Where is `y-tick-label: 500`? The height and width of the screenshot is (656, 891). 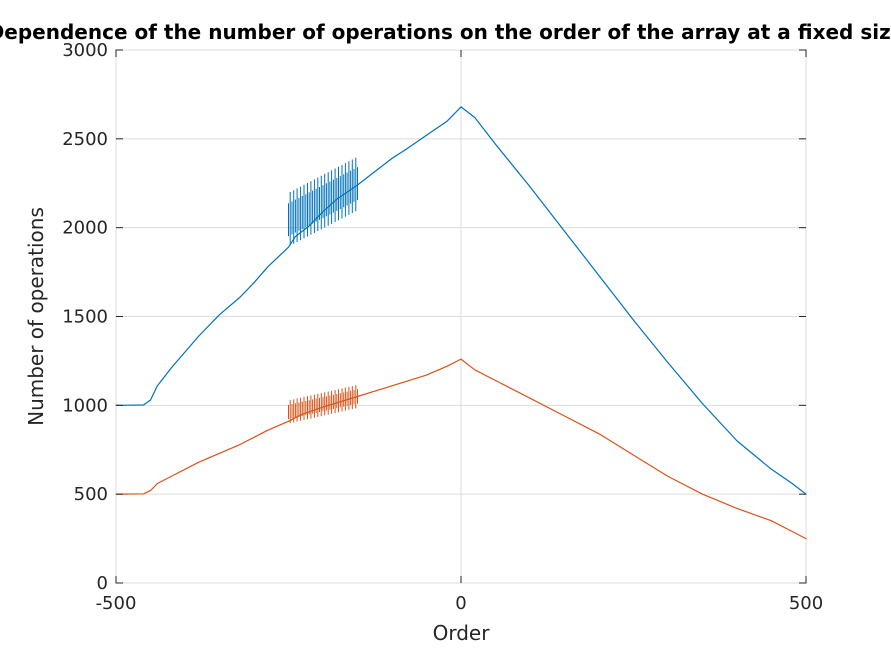
y-tick-label: 500 is located at coordinates (91, 494).